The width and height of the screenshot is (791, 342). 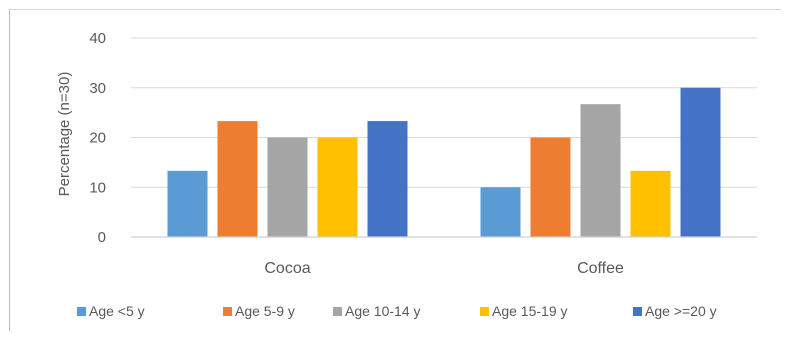 What do you see at coordinates (97, 187) in the screenshot?
I see `y-tick-label: 10` at bounding box center [97, 187].